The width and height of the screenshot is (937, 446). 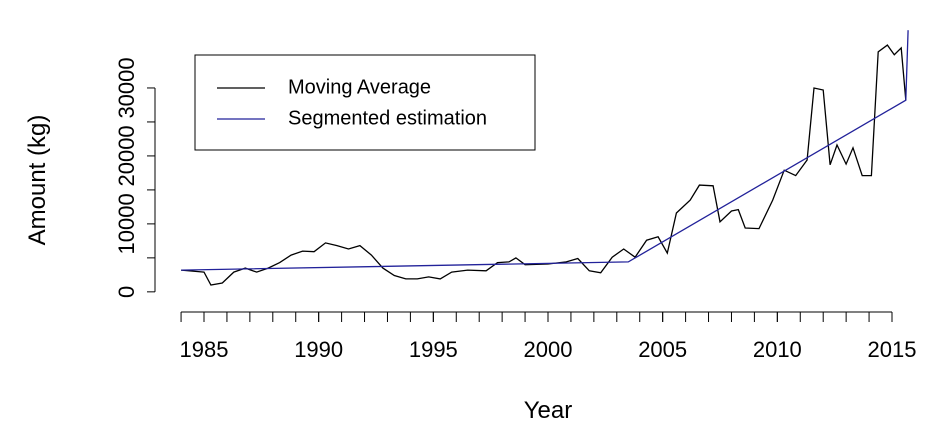 I want to click on y-axis-label: Amount (kg), so click(x=37, y=180).